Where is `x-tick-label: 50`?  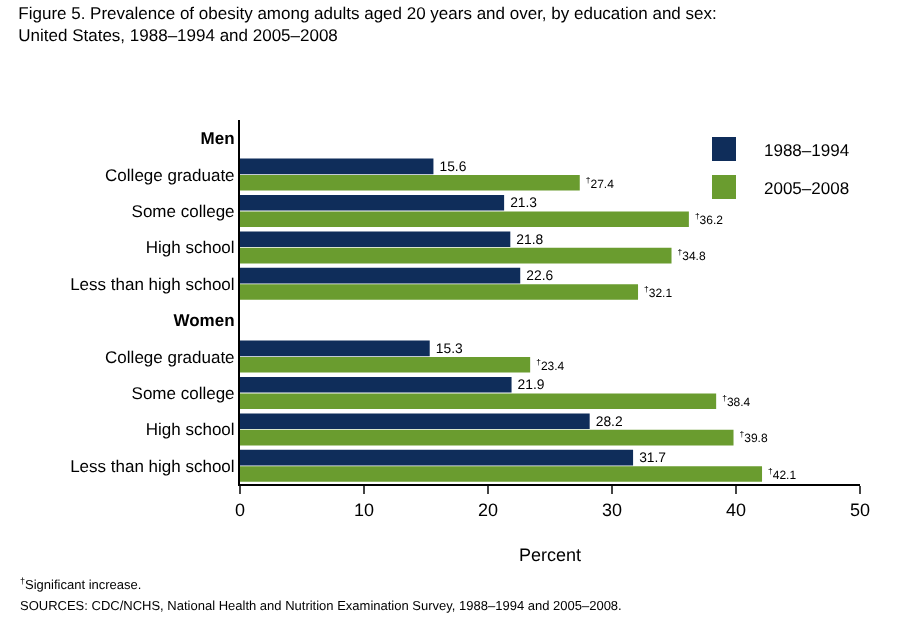 x-tick-label: 50 is located at coordinates (860, 509).